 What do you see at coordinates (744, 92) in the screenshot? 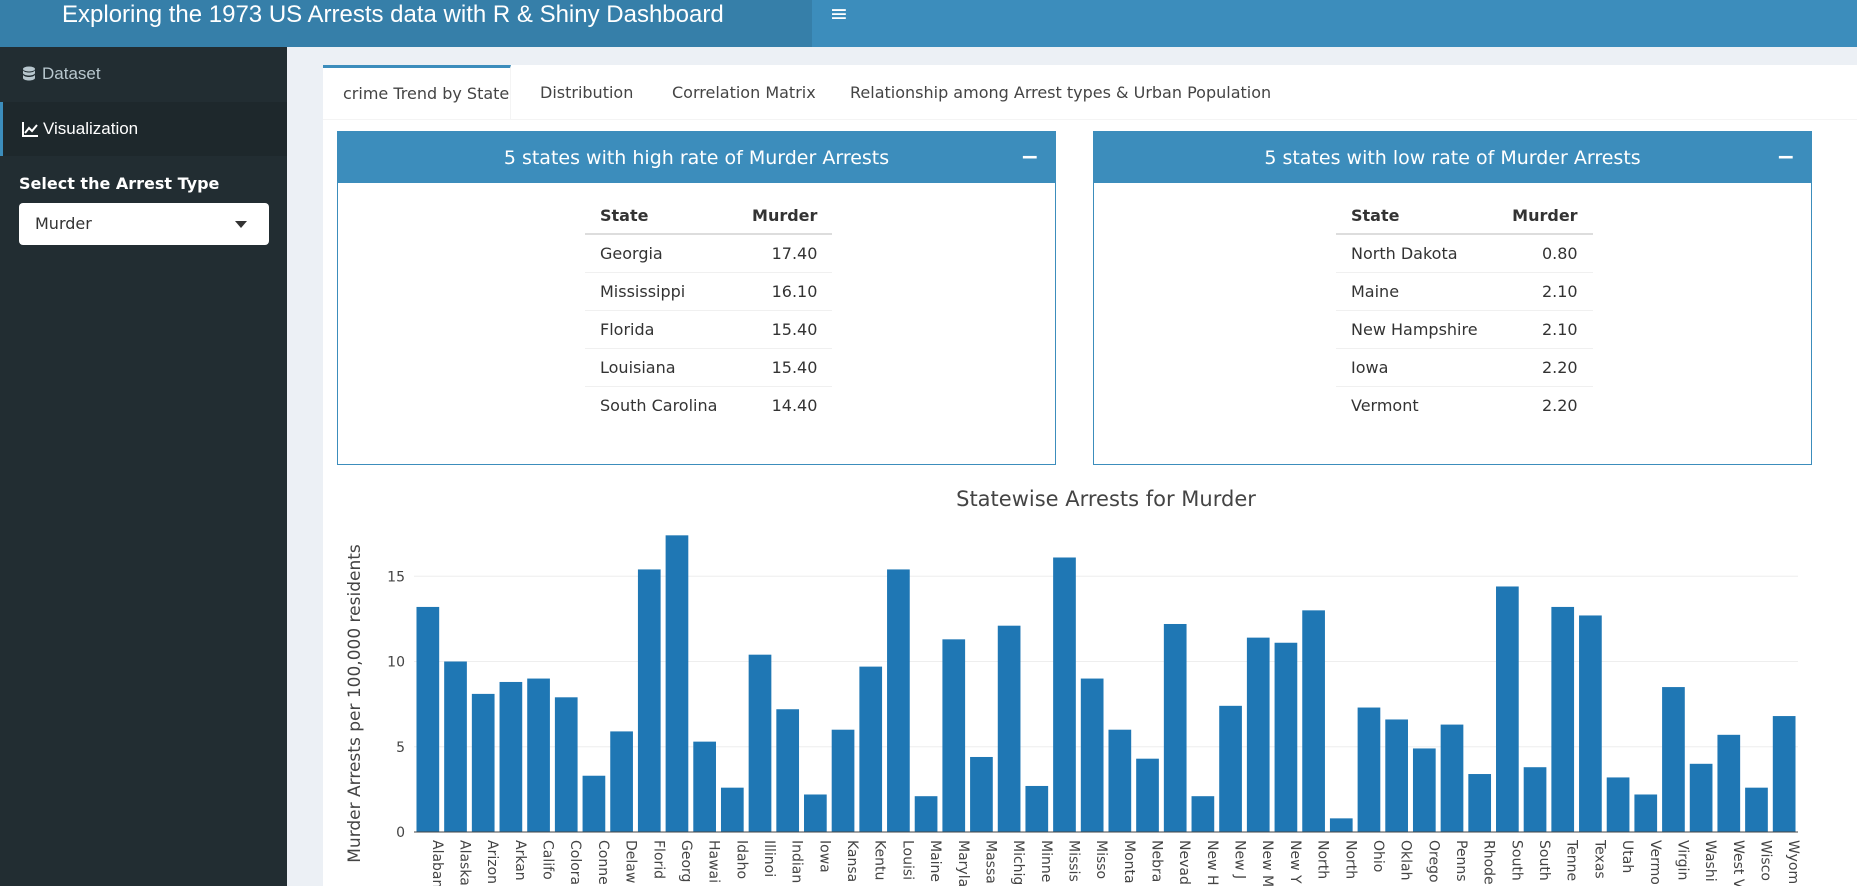
I see `tab-correlation-matrix: Correlation Matrix` at bounding box center [744, 92].